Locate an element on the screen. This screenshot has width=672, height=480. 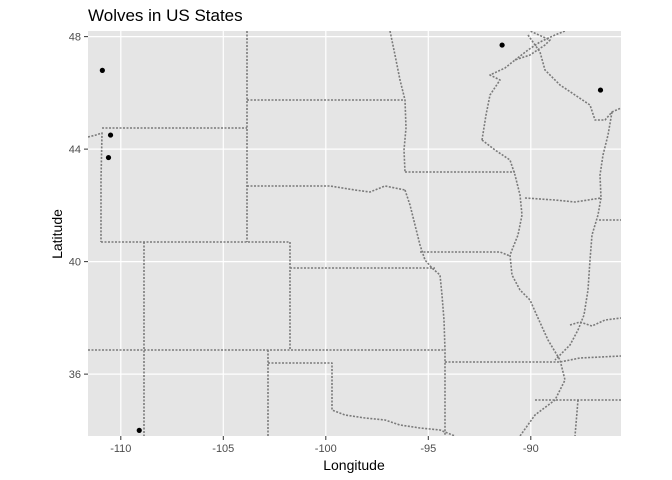
x-axis-title: Longitude is located at coordinates (354, 465).